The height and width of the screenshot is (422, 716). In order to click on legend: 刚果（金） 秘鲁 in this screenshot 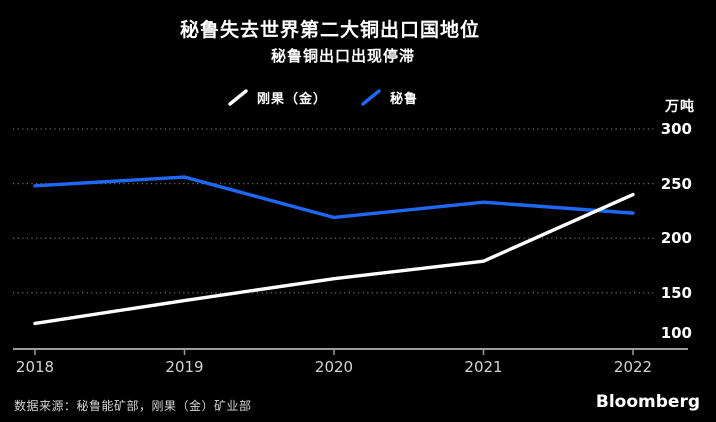, I will do `click(323, 97)`.